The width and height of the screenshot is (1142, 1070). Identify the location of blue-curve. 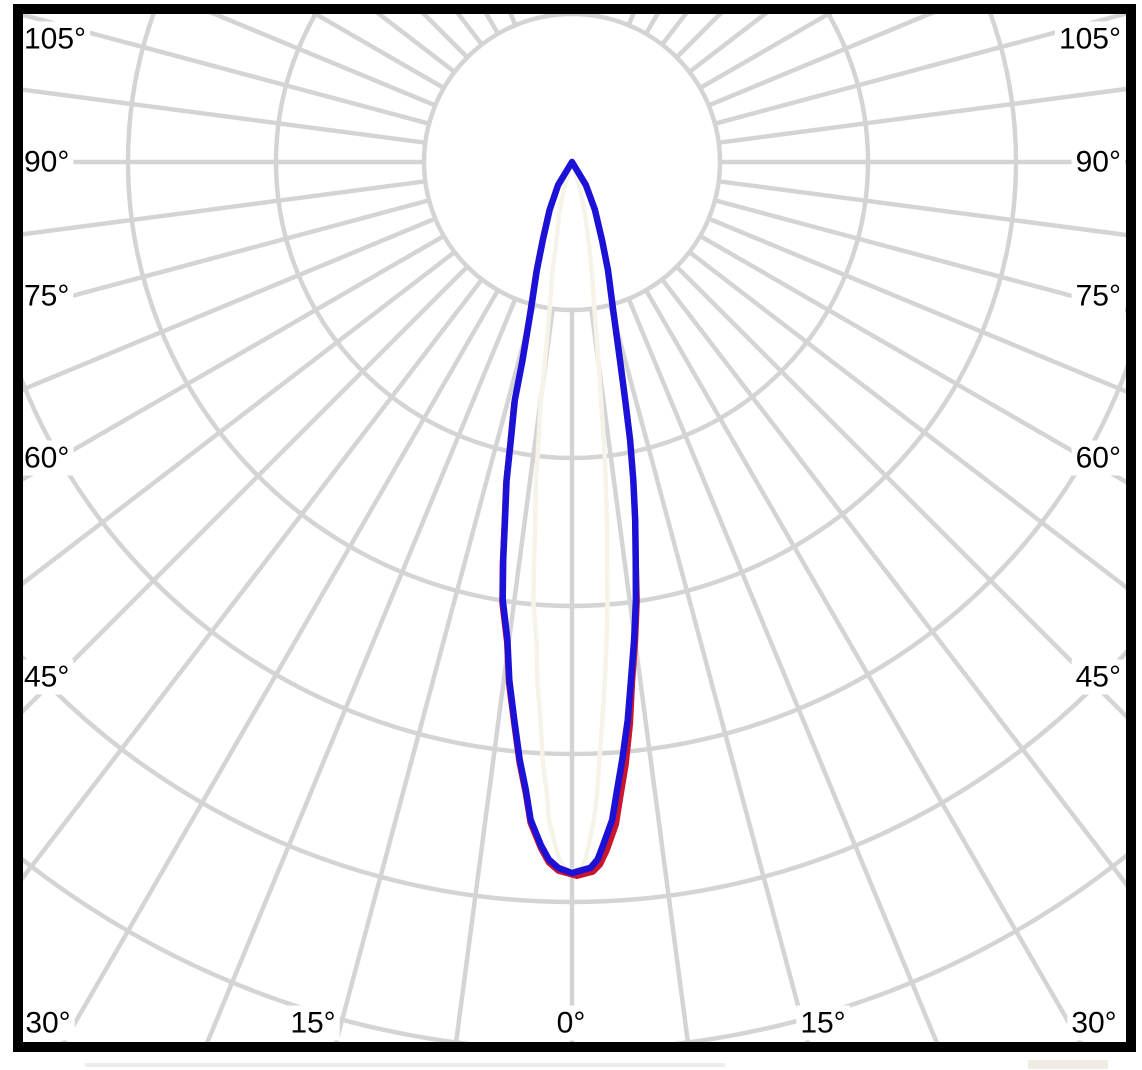
(569, 517).